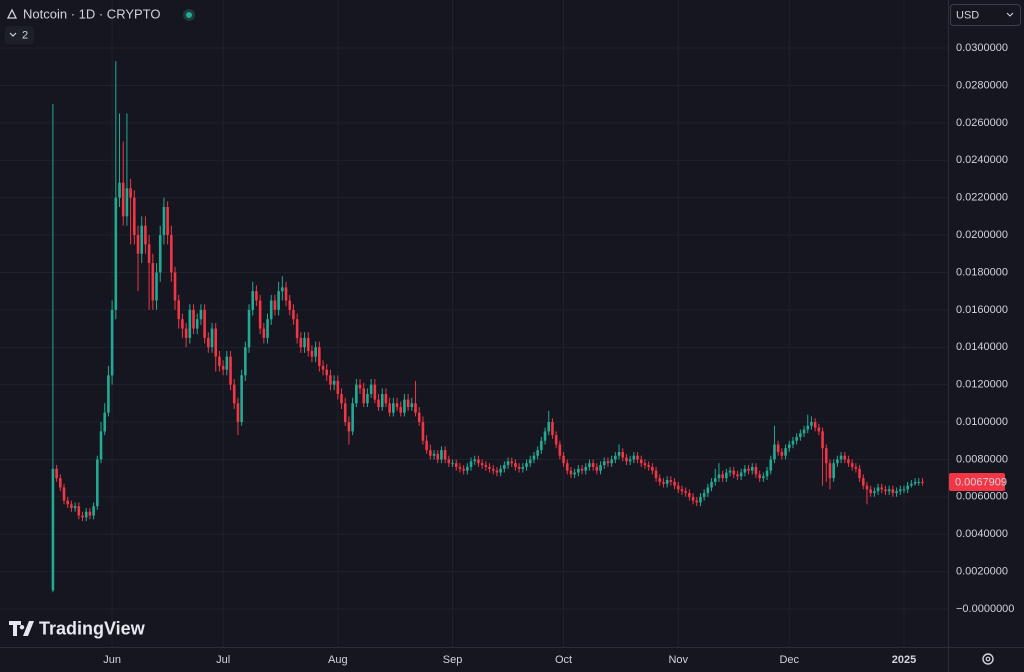 This screenshot has width=1024, height=672. What do you see at coordinates (985, 609) in the screenshot?
I see `y-tick-label: −0.0000000` at bounding box center [985, 609].